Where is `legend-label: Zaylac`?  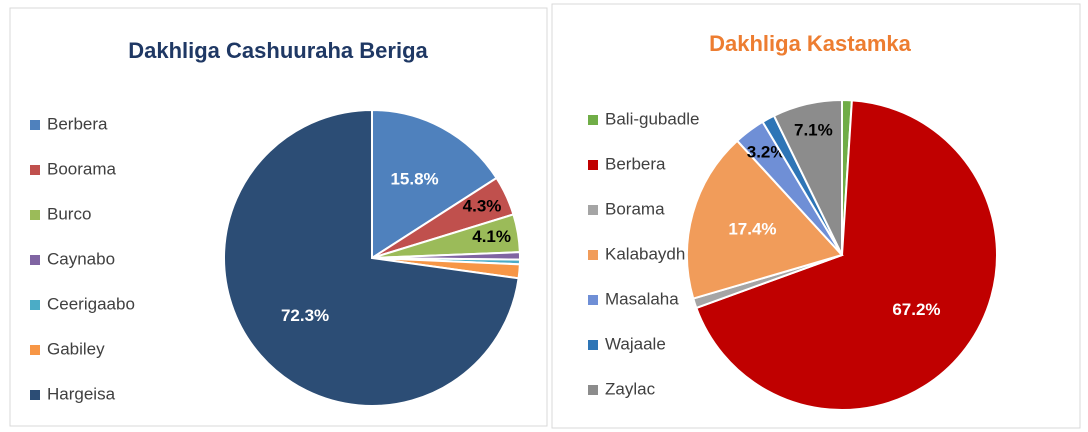
legend-label: Zaylac is located at coordinates (630, 388).